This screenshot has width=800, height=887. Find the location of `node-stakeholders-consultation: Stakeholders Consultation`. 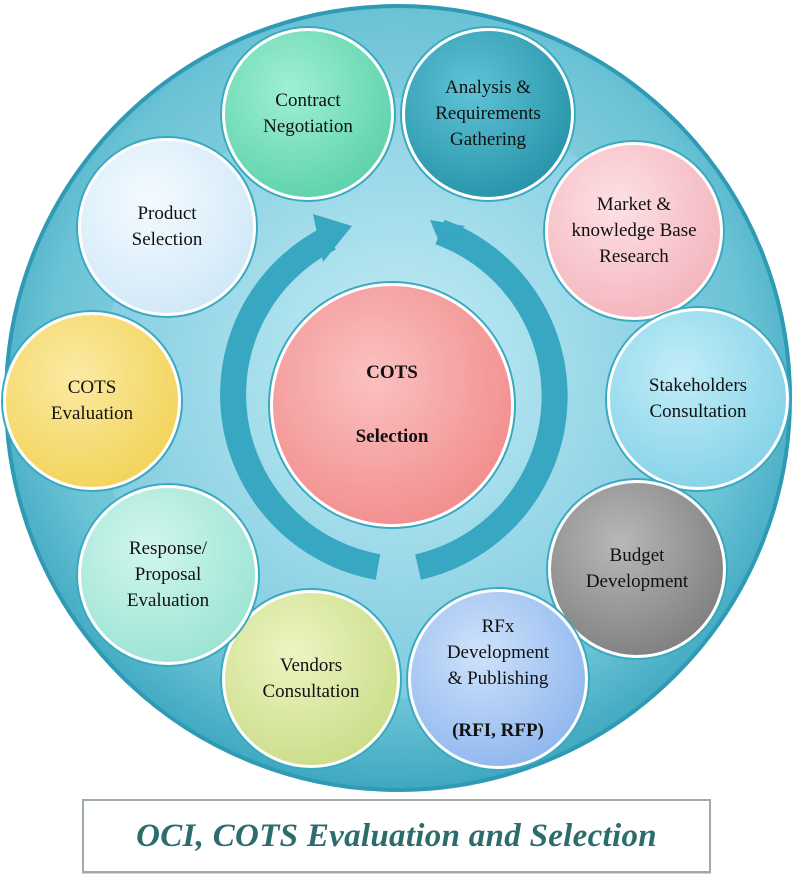

node-stakeholders-consultation: Stakeholders Consultation is located at coordinates (698, 399).